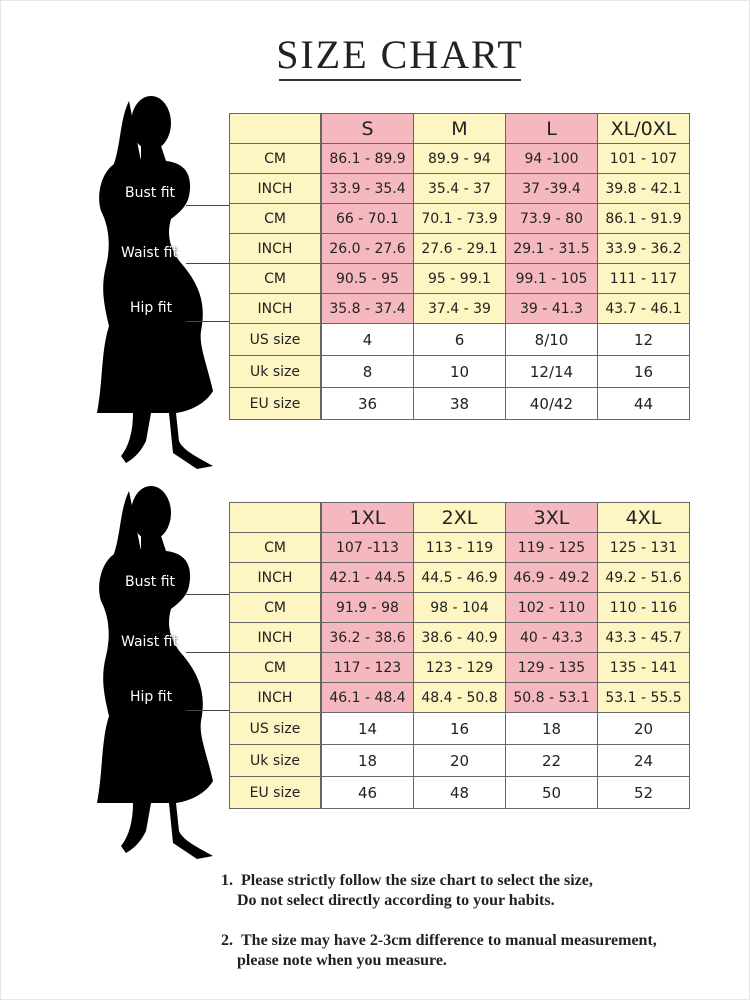 Image resolution: width=750 pixels, height=1001 pixels. I want to click on table-cell: 35.8 - 37.4, so click(367, 308).